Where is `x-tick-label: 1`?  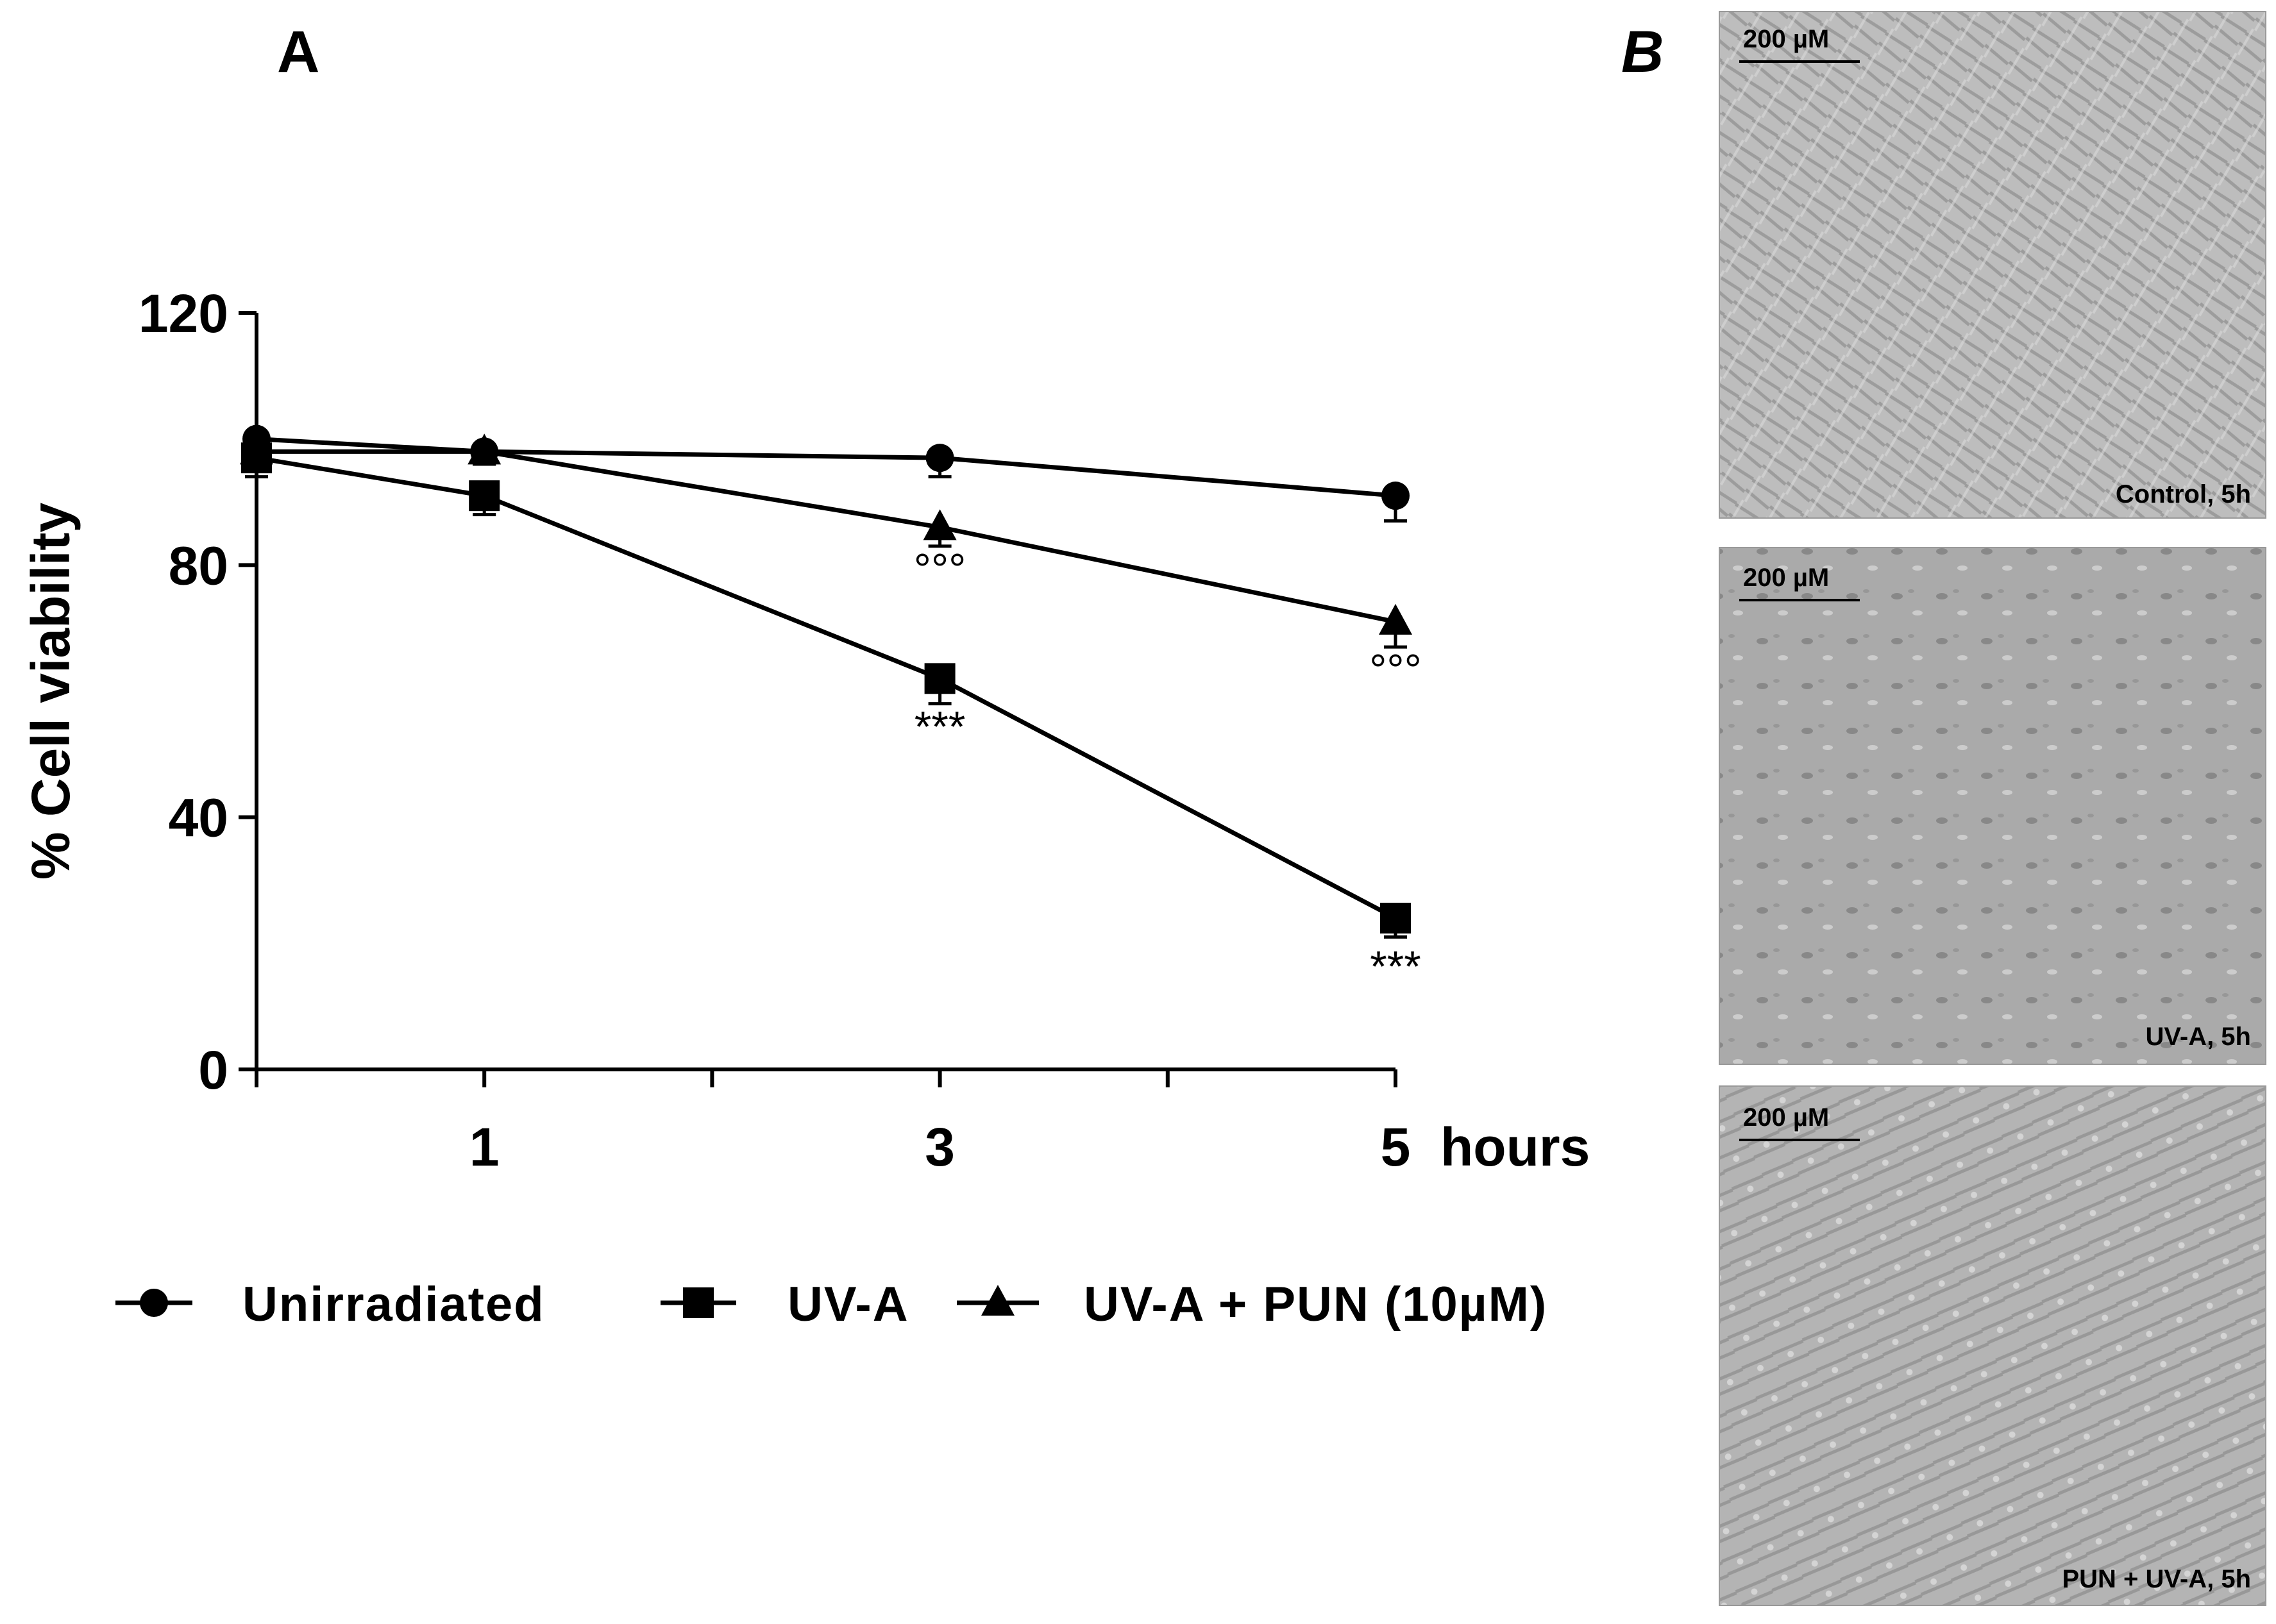 x-tick-label: 1 is located at coordinates (484, 1147).